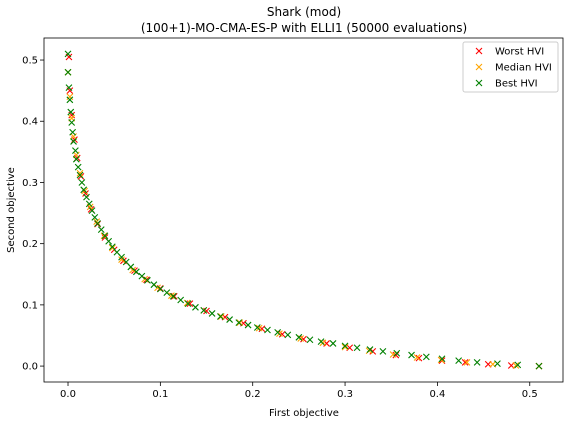 This screenshot has width=568, height=424. What do you see at coordinates (253, 394) in the screenshot?
I see `x-tick-label: 0.2` at bounding box center [253, 394].